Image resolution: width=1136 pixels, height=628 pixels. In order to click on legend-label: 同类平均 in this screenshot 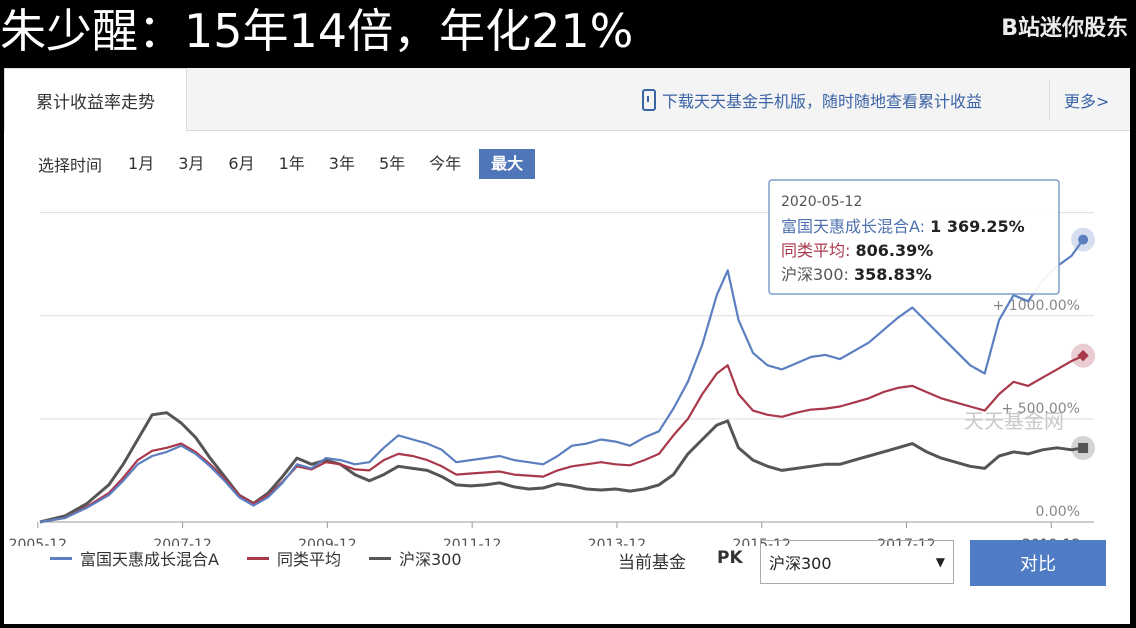, I will do `click(308, 559)`.